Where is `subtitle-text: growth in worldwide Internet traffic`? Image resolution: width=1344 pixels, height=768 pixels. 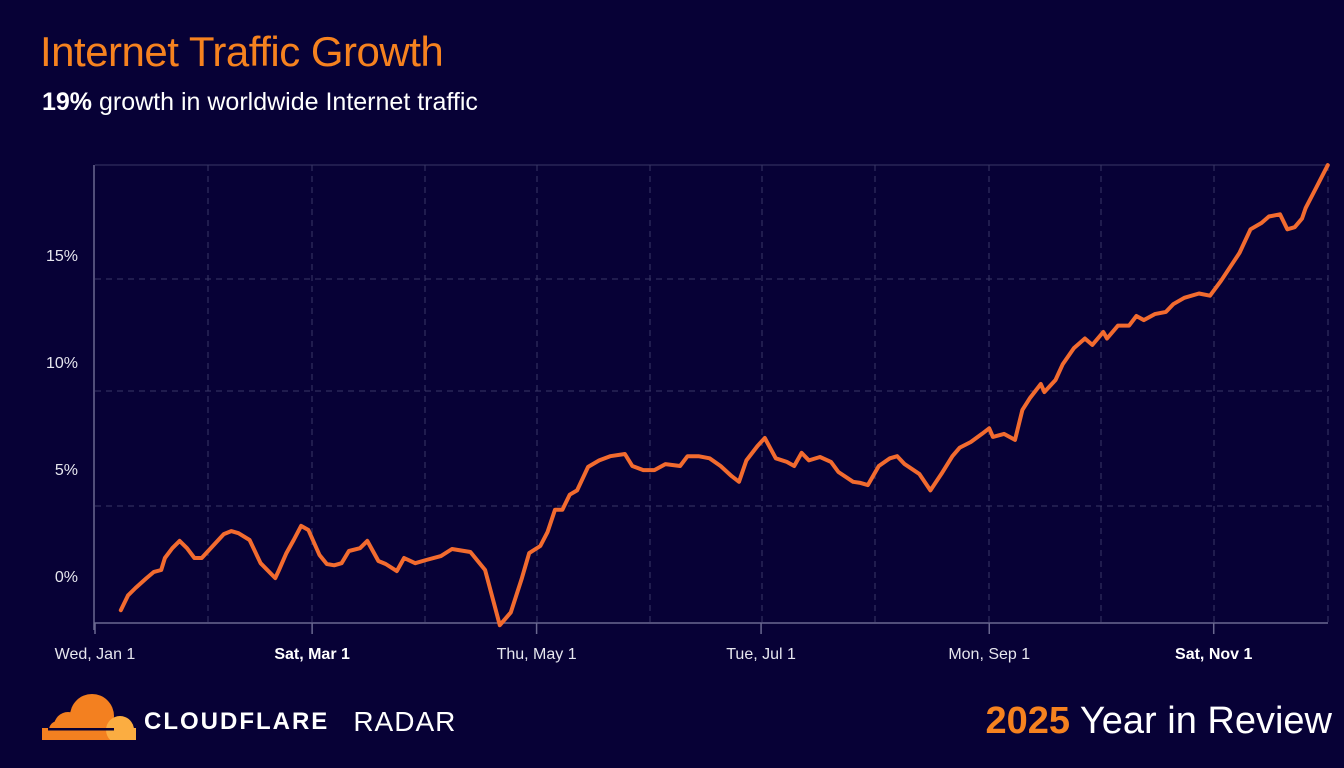
subtitle-text: growth in worldwide Internet traffic is located at coordinates (285, 102).